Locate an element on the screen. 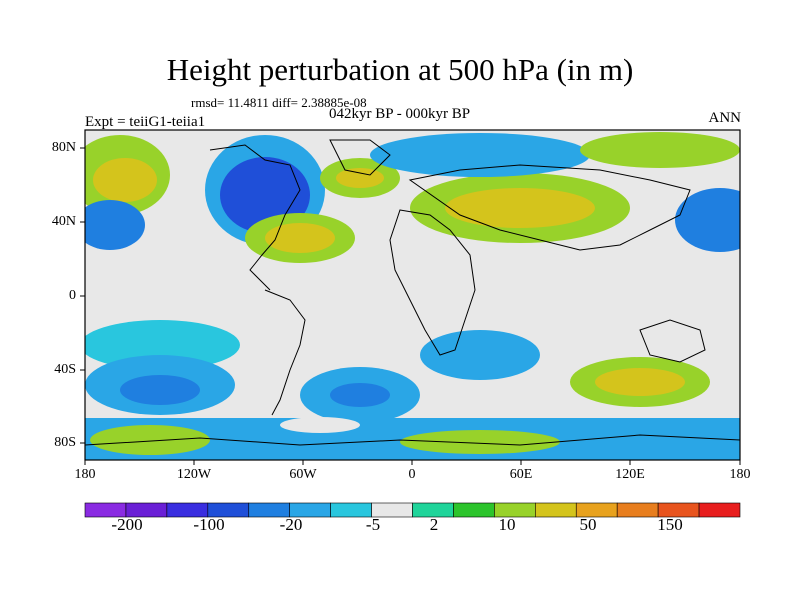 Image resolution: width=800 pixels, height=600 pixels. nh-positive-core-subtropic is located at coordinates (300, 238).